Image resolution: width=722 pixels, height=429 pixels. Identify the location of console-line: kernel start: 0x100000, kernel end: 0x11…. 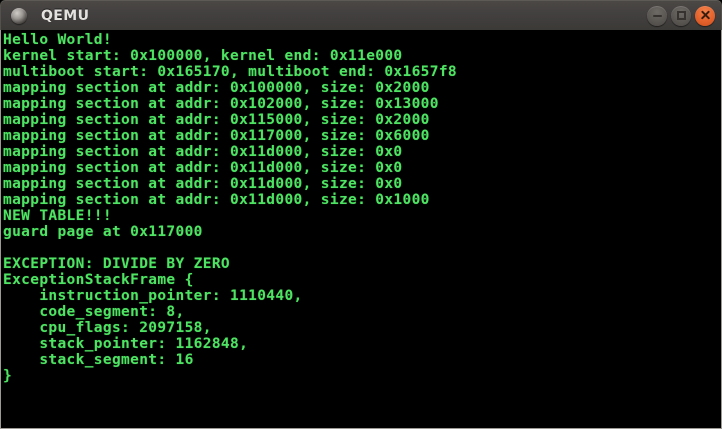
(203, 56).